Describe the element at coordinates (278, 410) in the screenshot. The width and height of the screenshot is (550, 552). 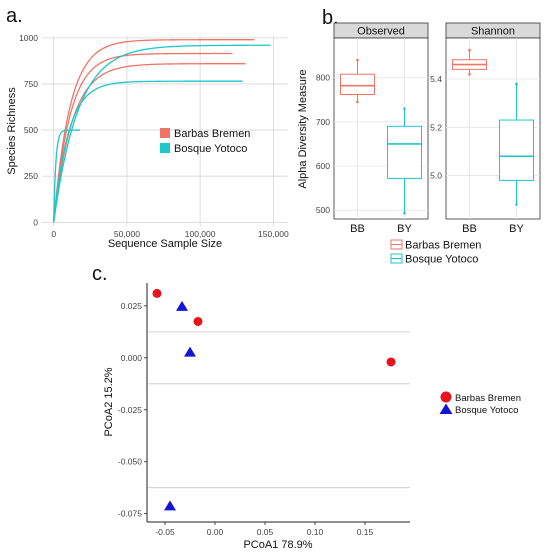
I see `chart-c-grid` at that location.